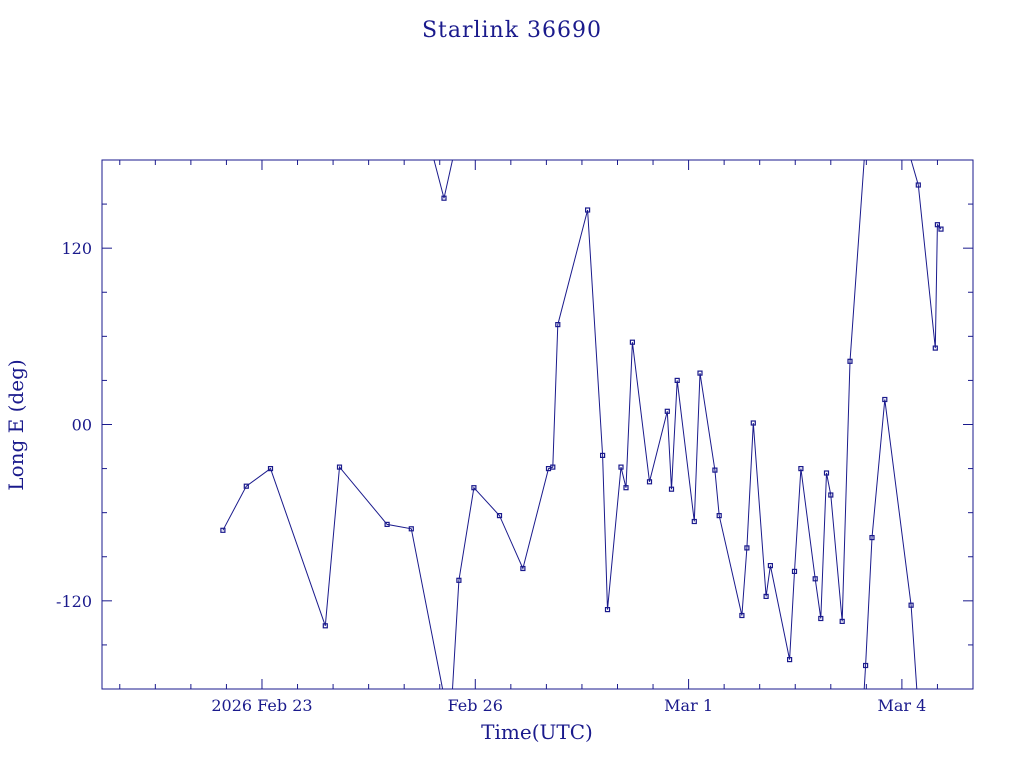 The height and width of the screenshot is (768, 1024). I want to click on x-axis-label: Time(UTC), so click(537, 732).